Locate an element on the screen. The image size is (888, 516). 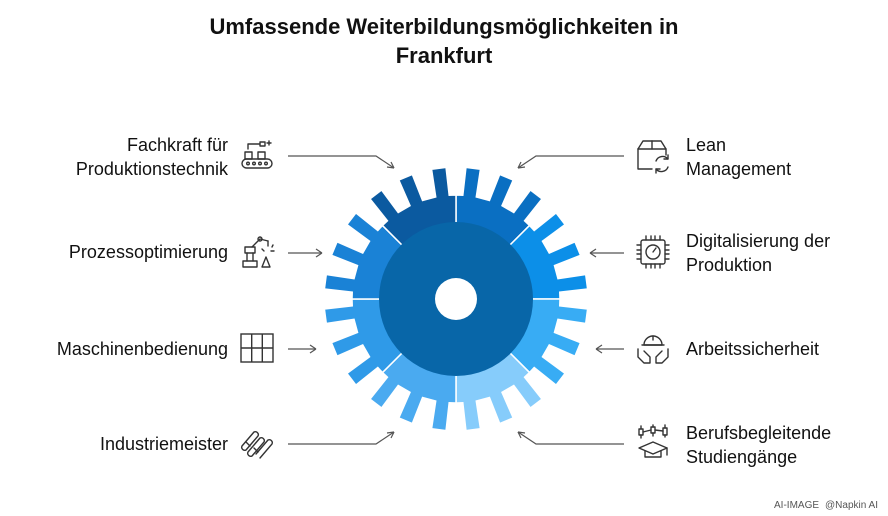
label-industriemeister: Industriemeister is located at coordinates (124, 444).